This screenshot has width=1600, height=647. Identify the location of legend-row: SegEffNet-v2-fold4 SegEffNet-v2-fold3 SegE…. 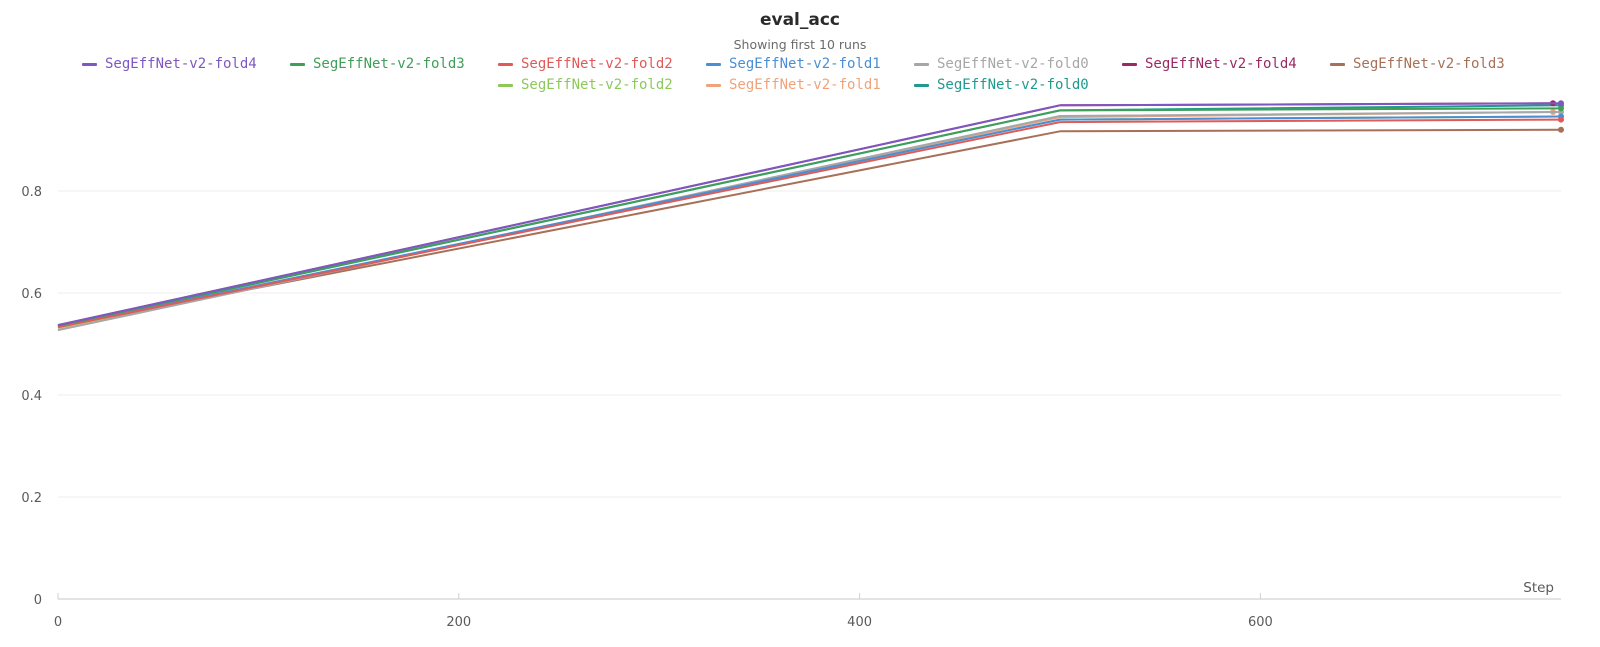
(810, 64).